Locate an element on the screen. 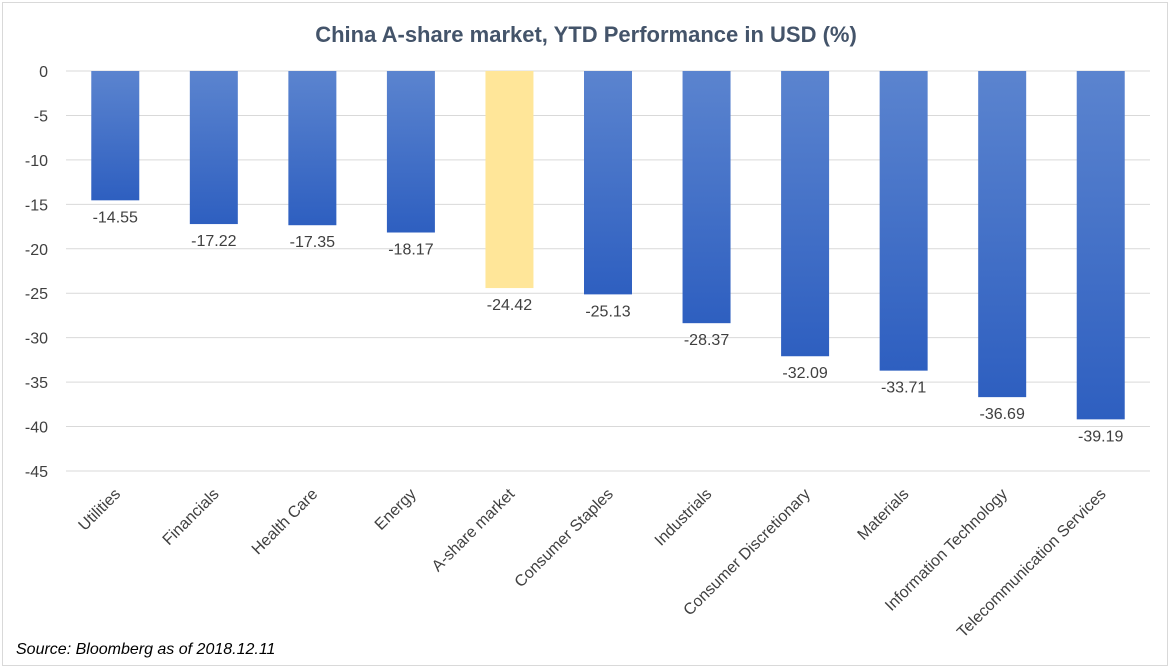  data-label: -33.71 is located at coordinates (903, 388).